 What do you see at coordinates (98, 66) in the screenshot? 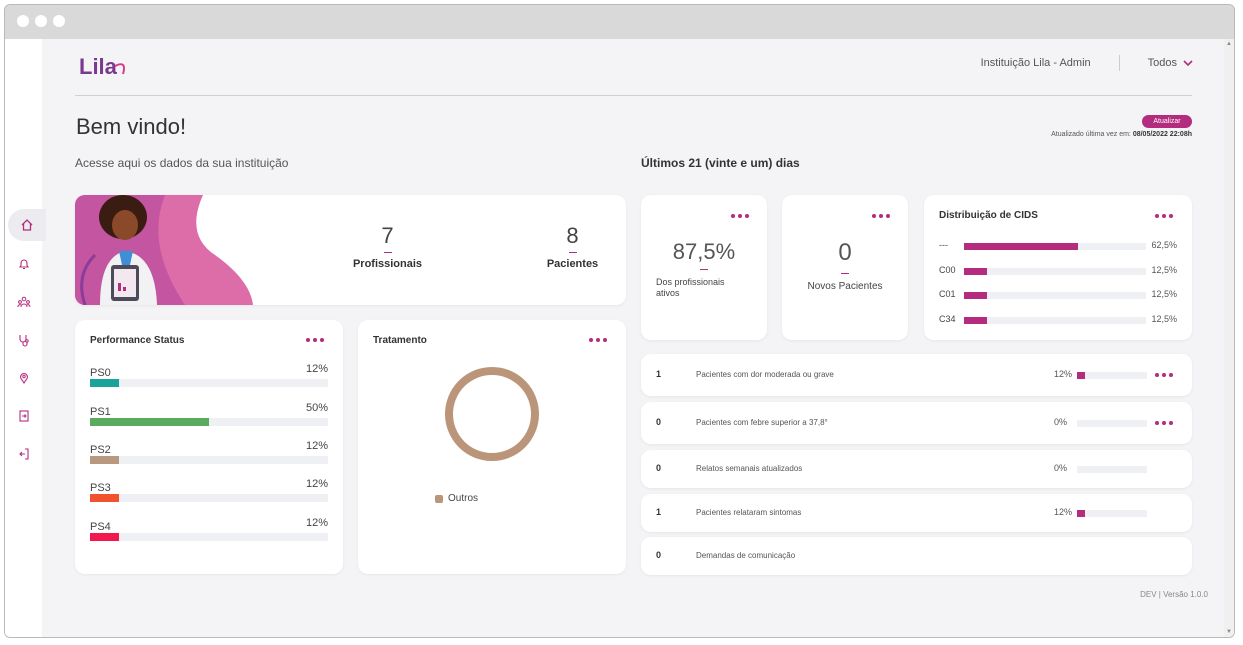
I see `svg-text: Lila` at bounding box center [98, 66].